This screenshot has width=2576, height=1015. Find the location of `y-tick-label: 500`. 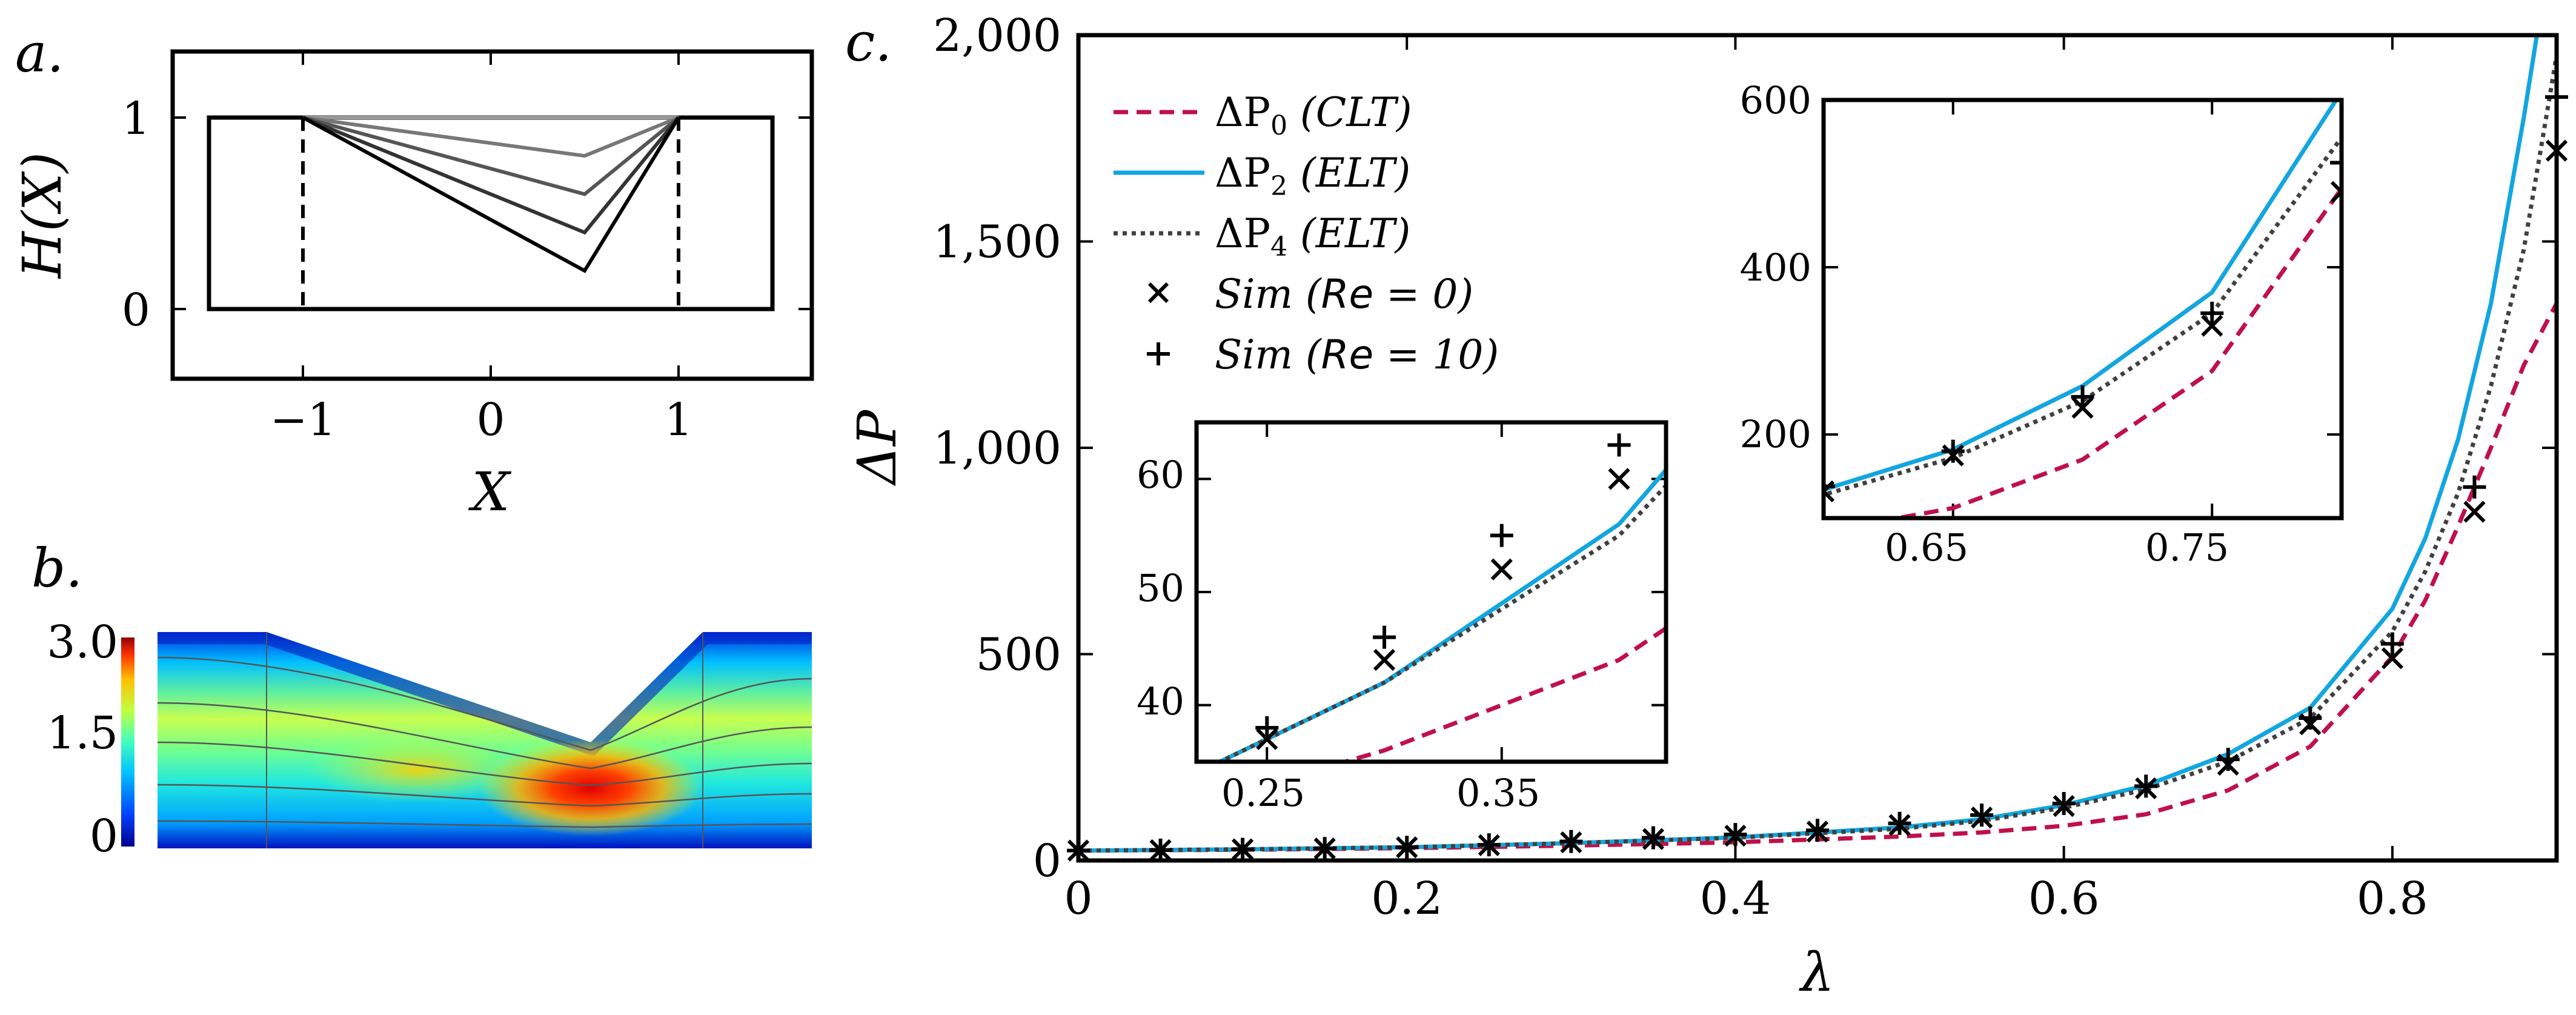

y-tick-label: 500 is located at coordinates (1018, 655).